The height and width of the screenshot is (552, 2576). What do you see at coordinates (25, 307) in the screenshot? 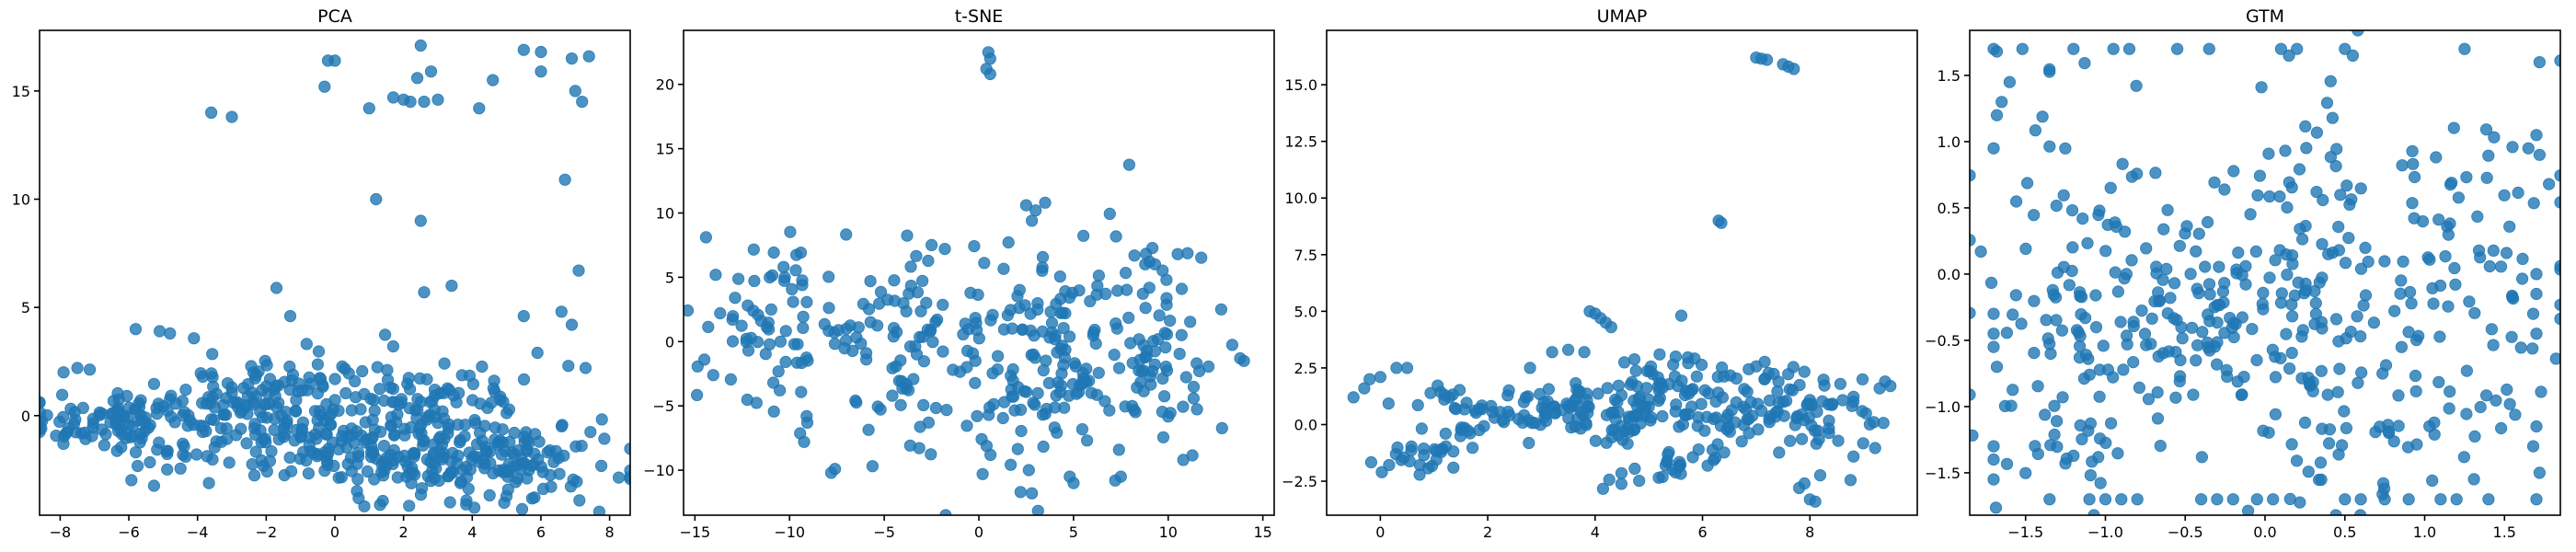
I see `y-tick-label: 5` at bounding box center [25, 307].